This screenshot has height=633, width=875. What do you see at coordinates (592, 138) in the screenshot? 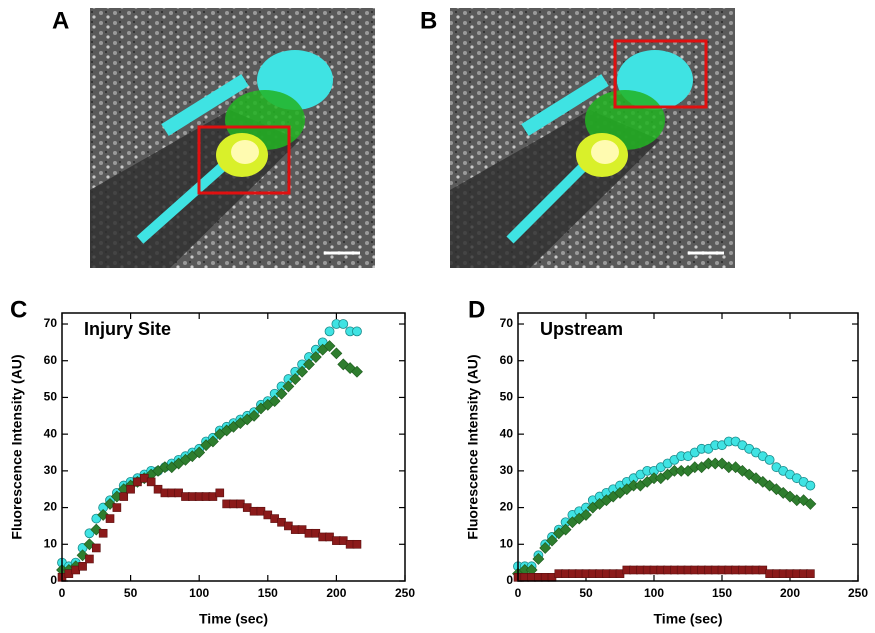
I see `image-b` at bounding box center [592, 138].